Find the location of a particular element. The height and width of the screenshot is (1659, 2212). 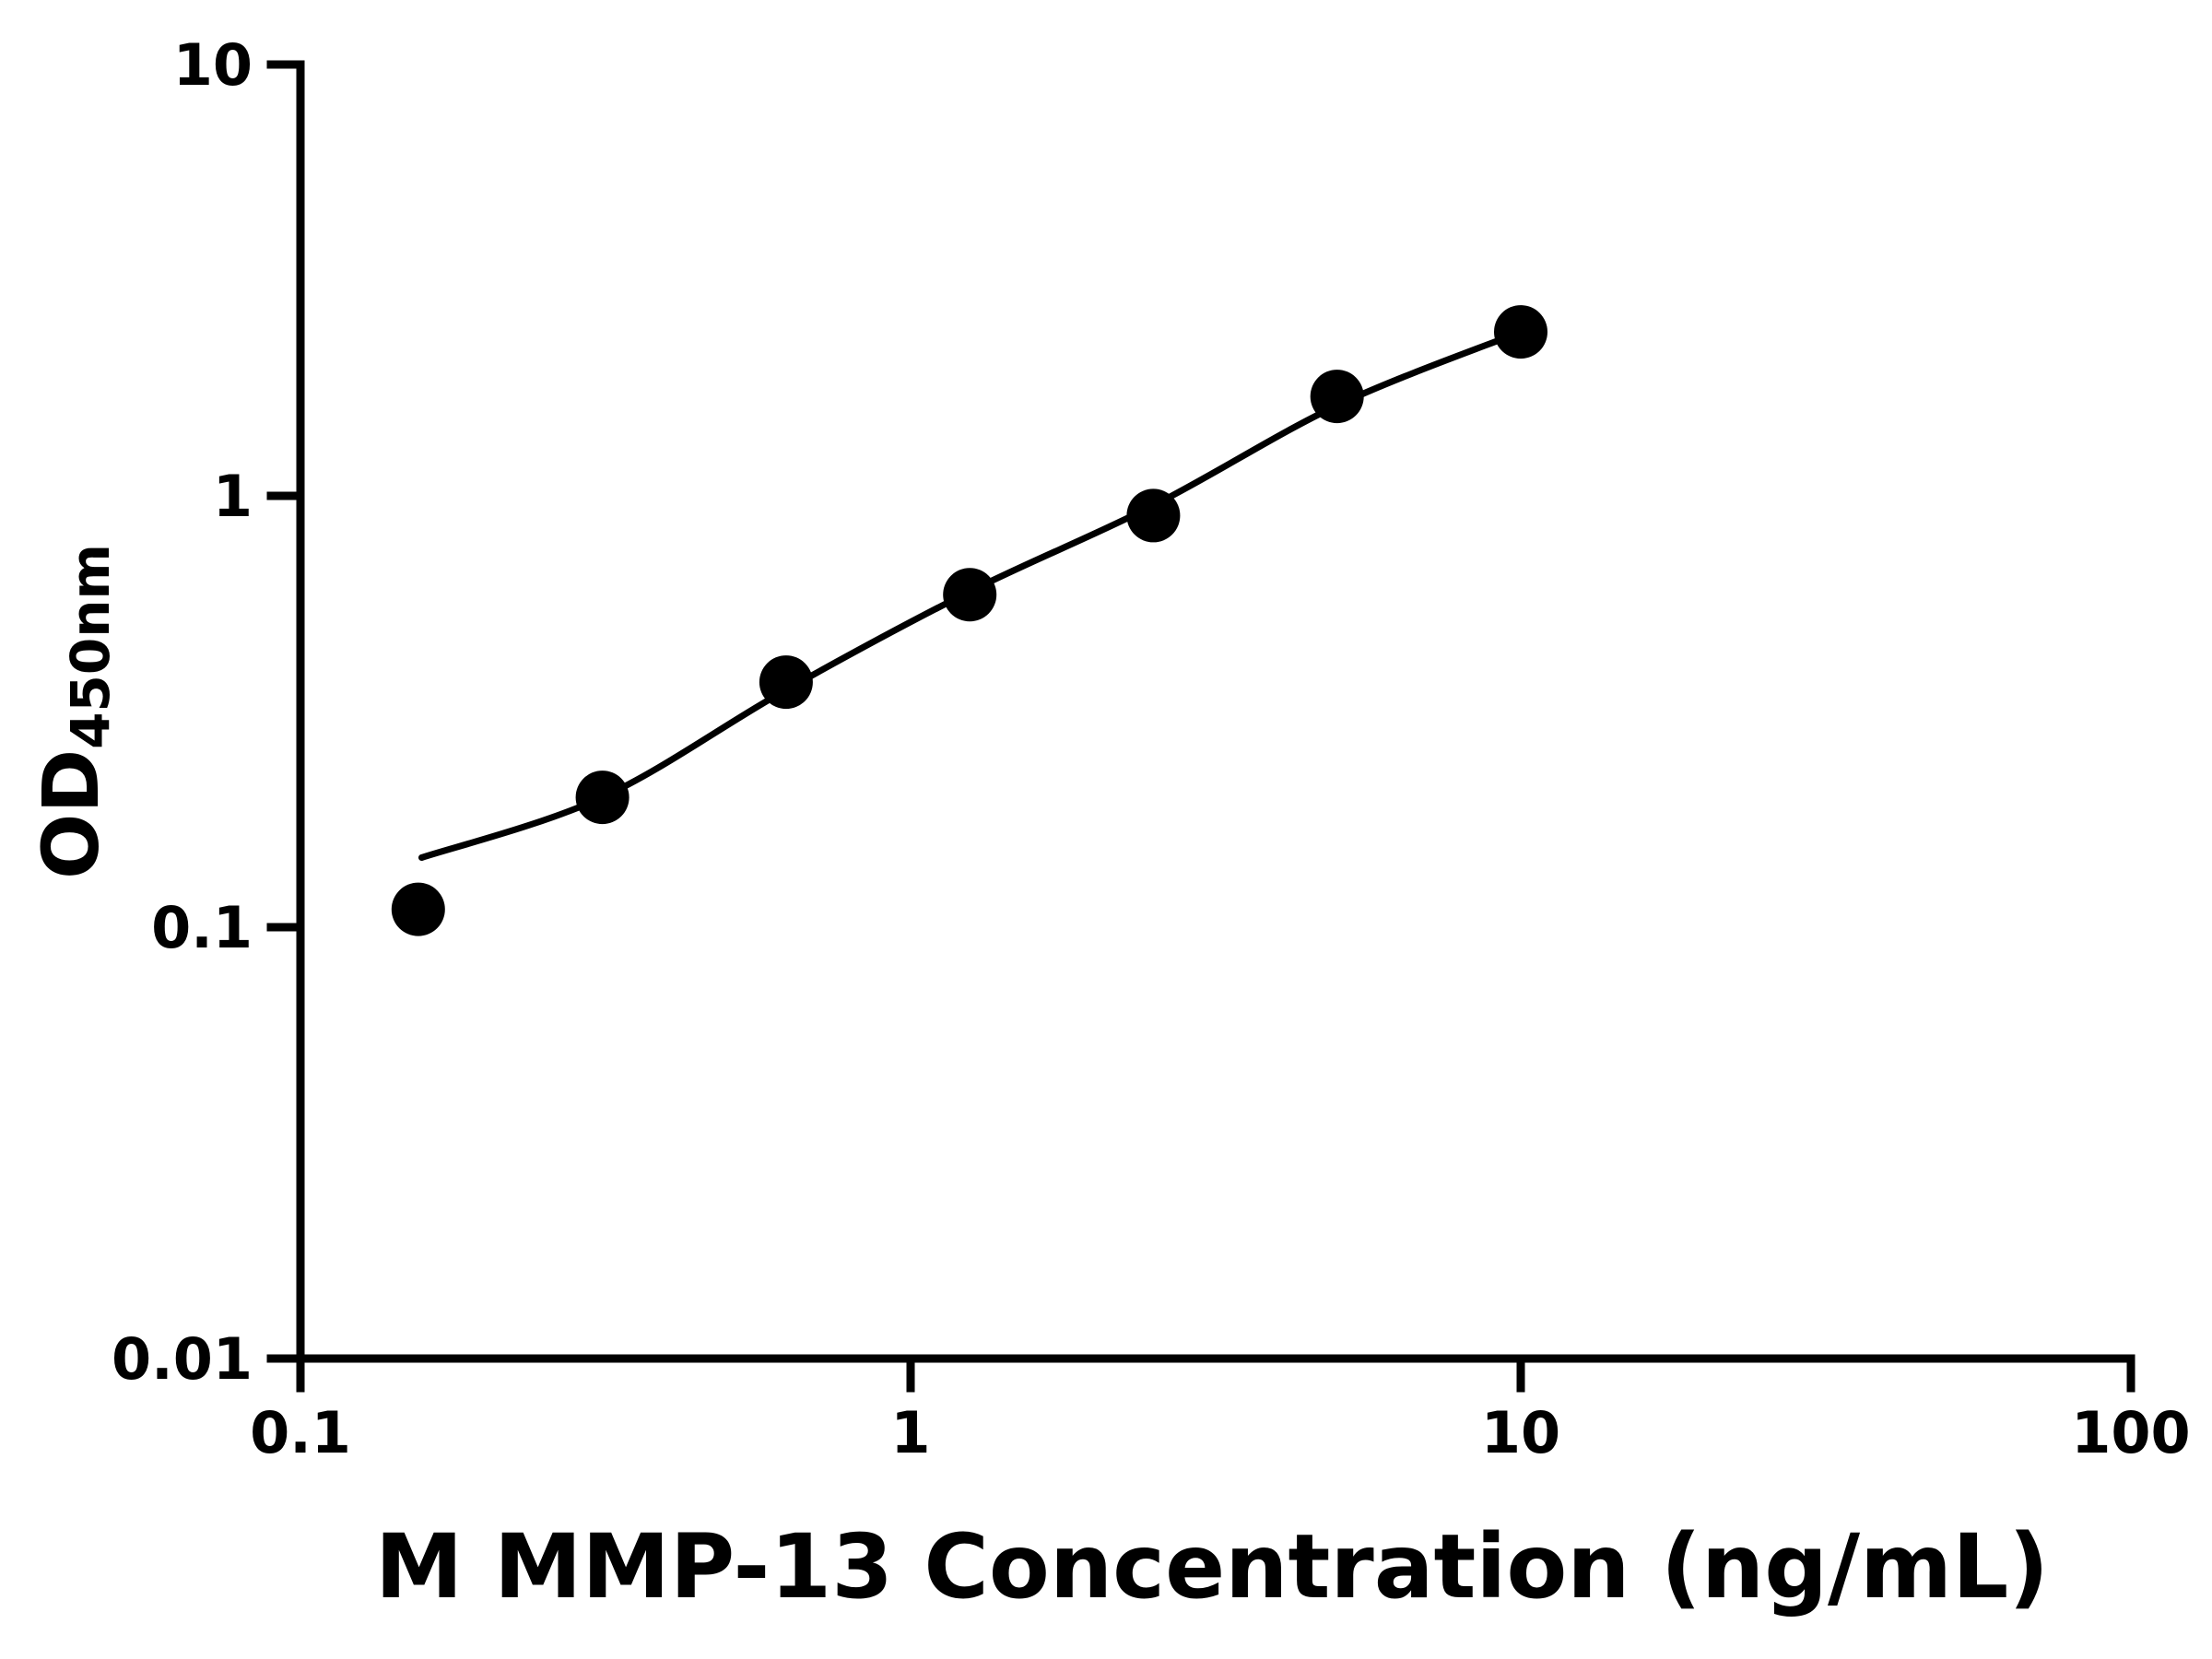

x-tick-label: 100 is located at coordinates (2130, 1432).